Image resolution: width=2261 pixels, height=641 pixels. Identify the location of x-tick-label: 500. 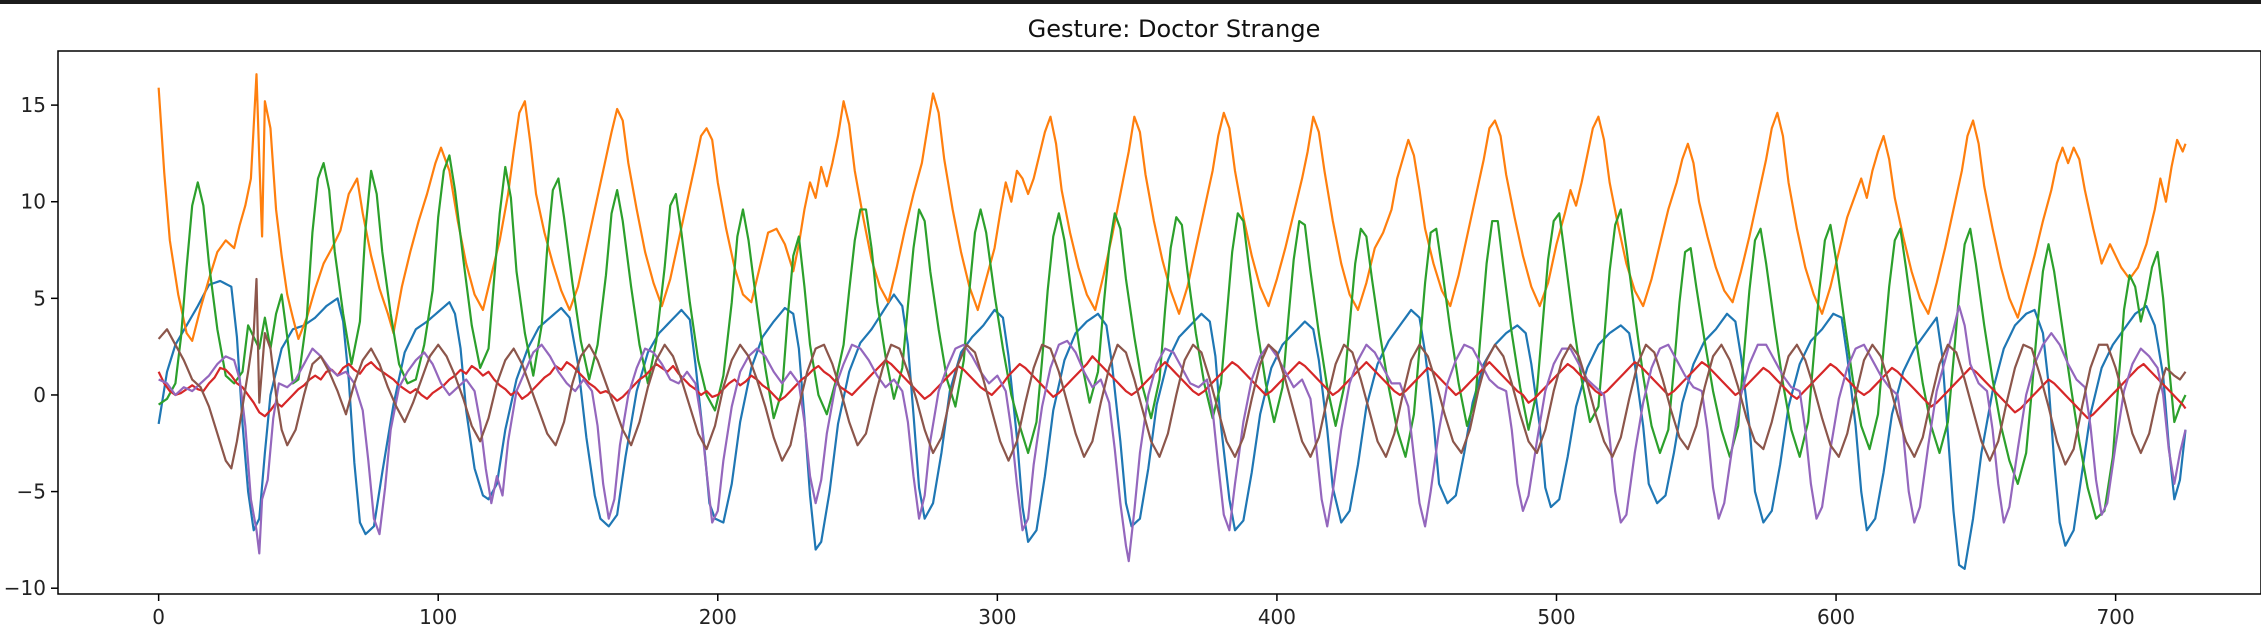
(1556, 617).